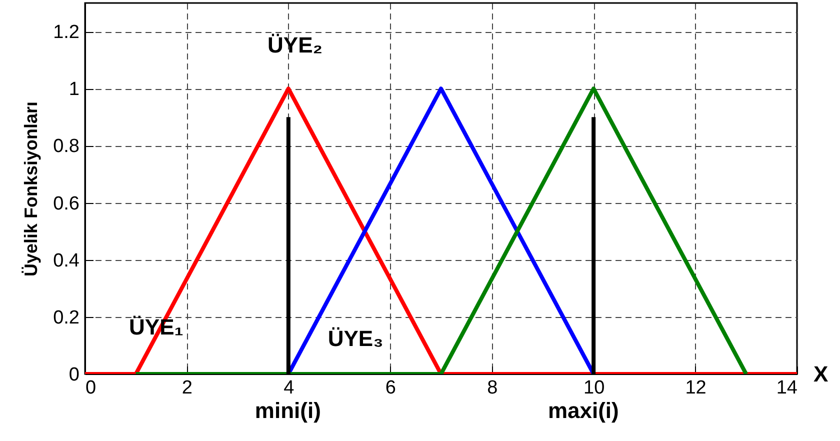 The image size is (840, 441). What do you see at coordinates (66, 203) in the screenshot?
I see `y-tick-label: 0.6` at bounding box center [66, 203].